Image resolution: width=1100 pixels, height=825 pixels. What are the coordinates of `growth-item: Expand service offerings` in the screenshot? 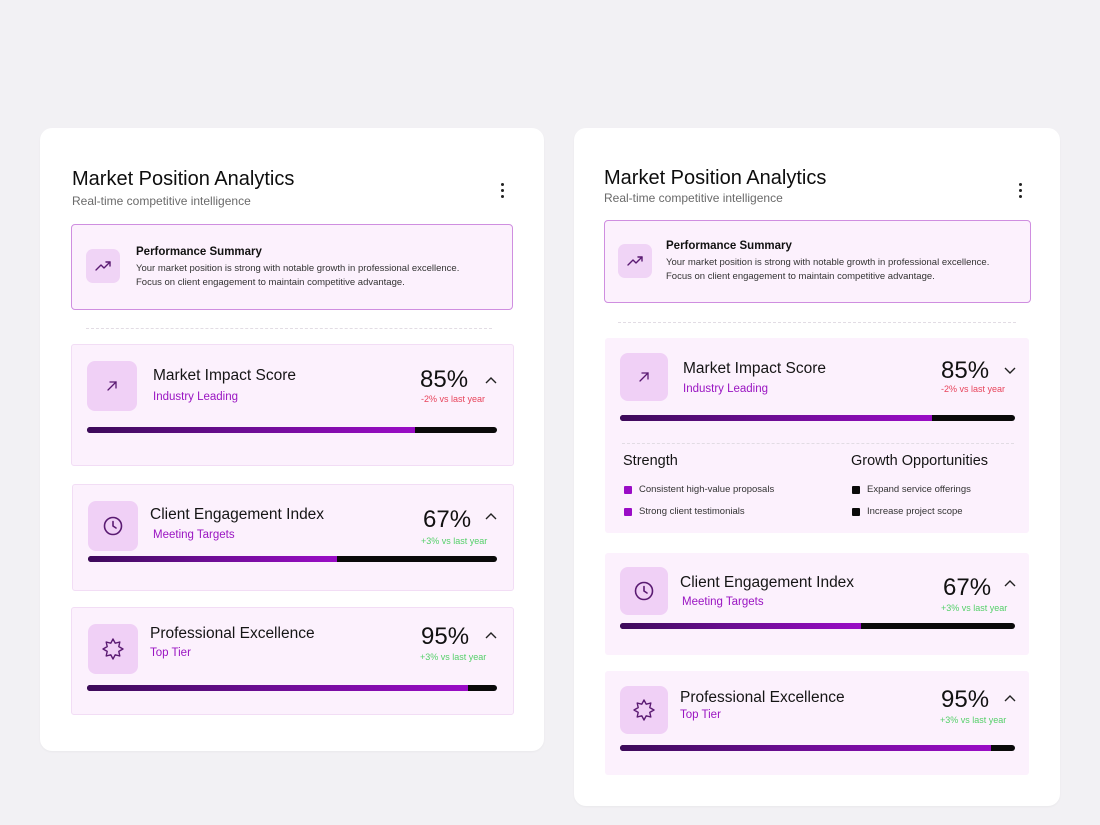 It's located at (919, 489).